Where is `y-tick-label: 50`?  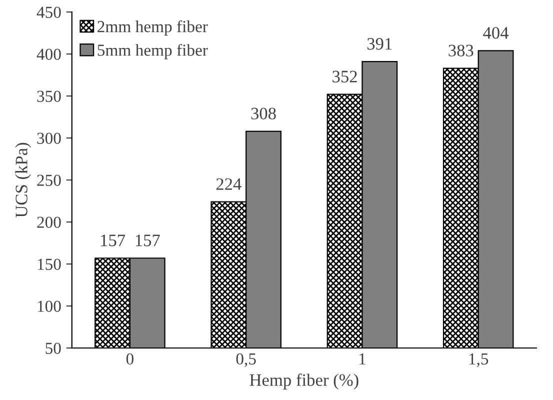
y-tick-label: 50 is located at coordinates (53, 348).